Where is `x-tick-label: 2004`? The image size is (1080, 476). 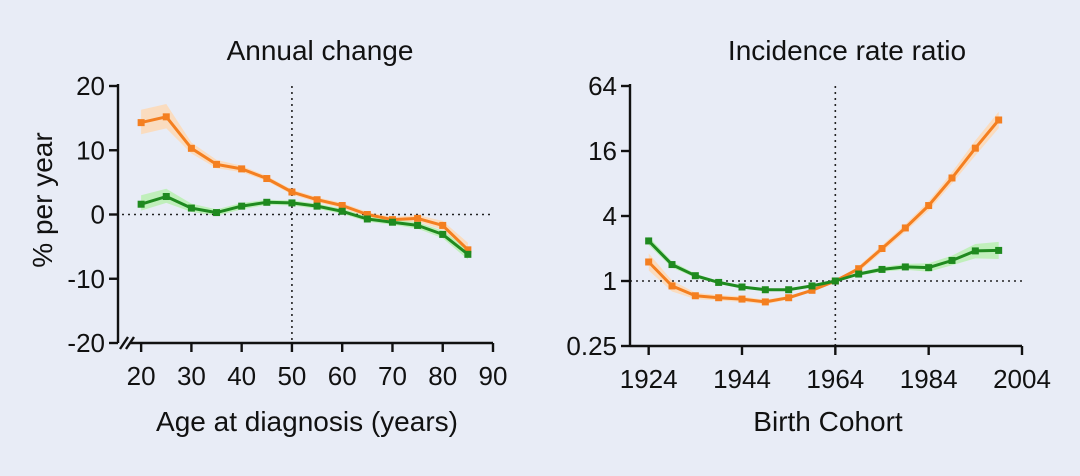 x-tick-label: 2004 is located at coordinates (1022, 379).